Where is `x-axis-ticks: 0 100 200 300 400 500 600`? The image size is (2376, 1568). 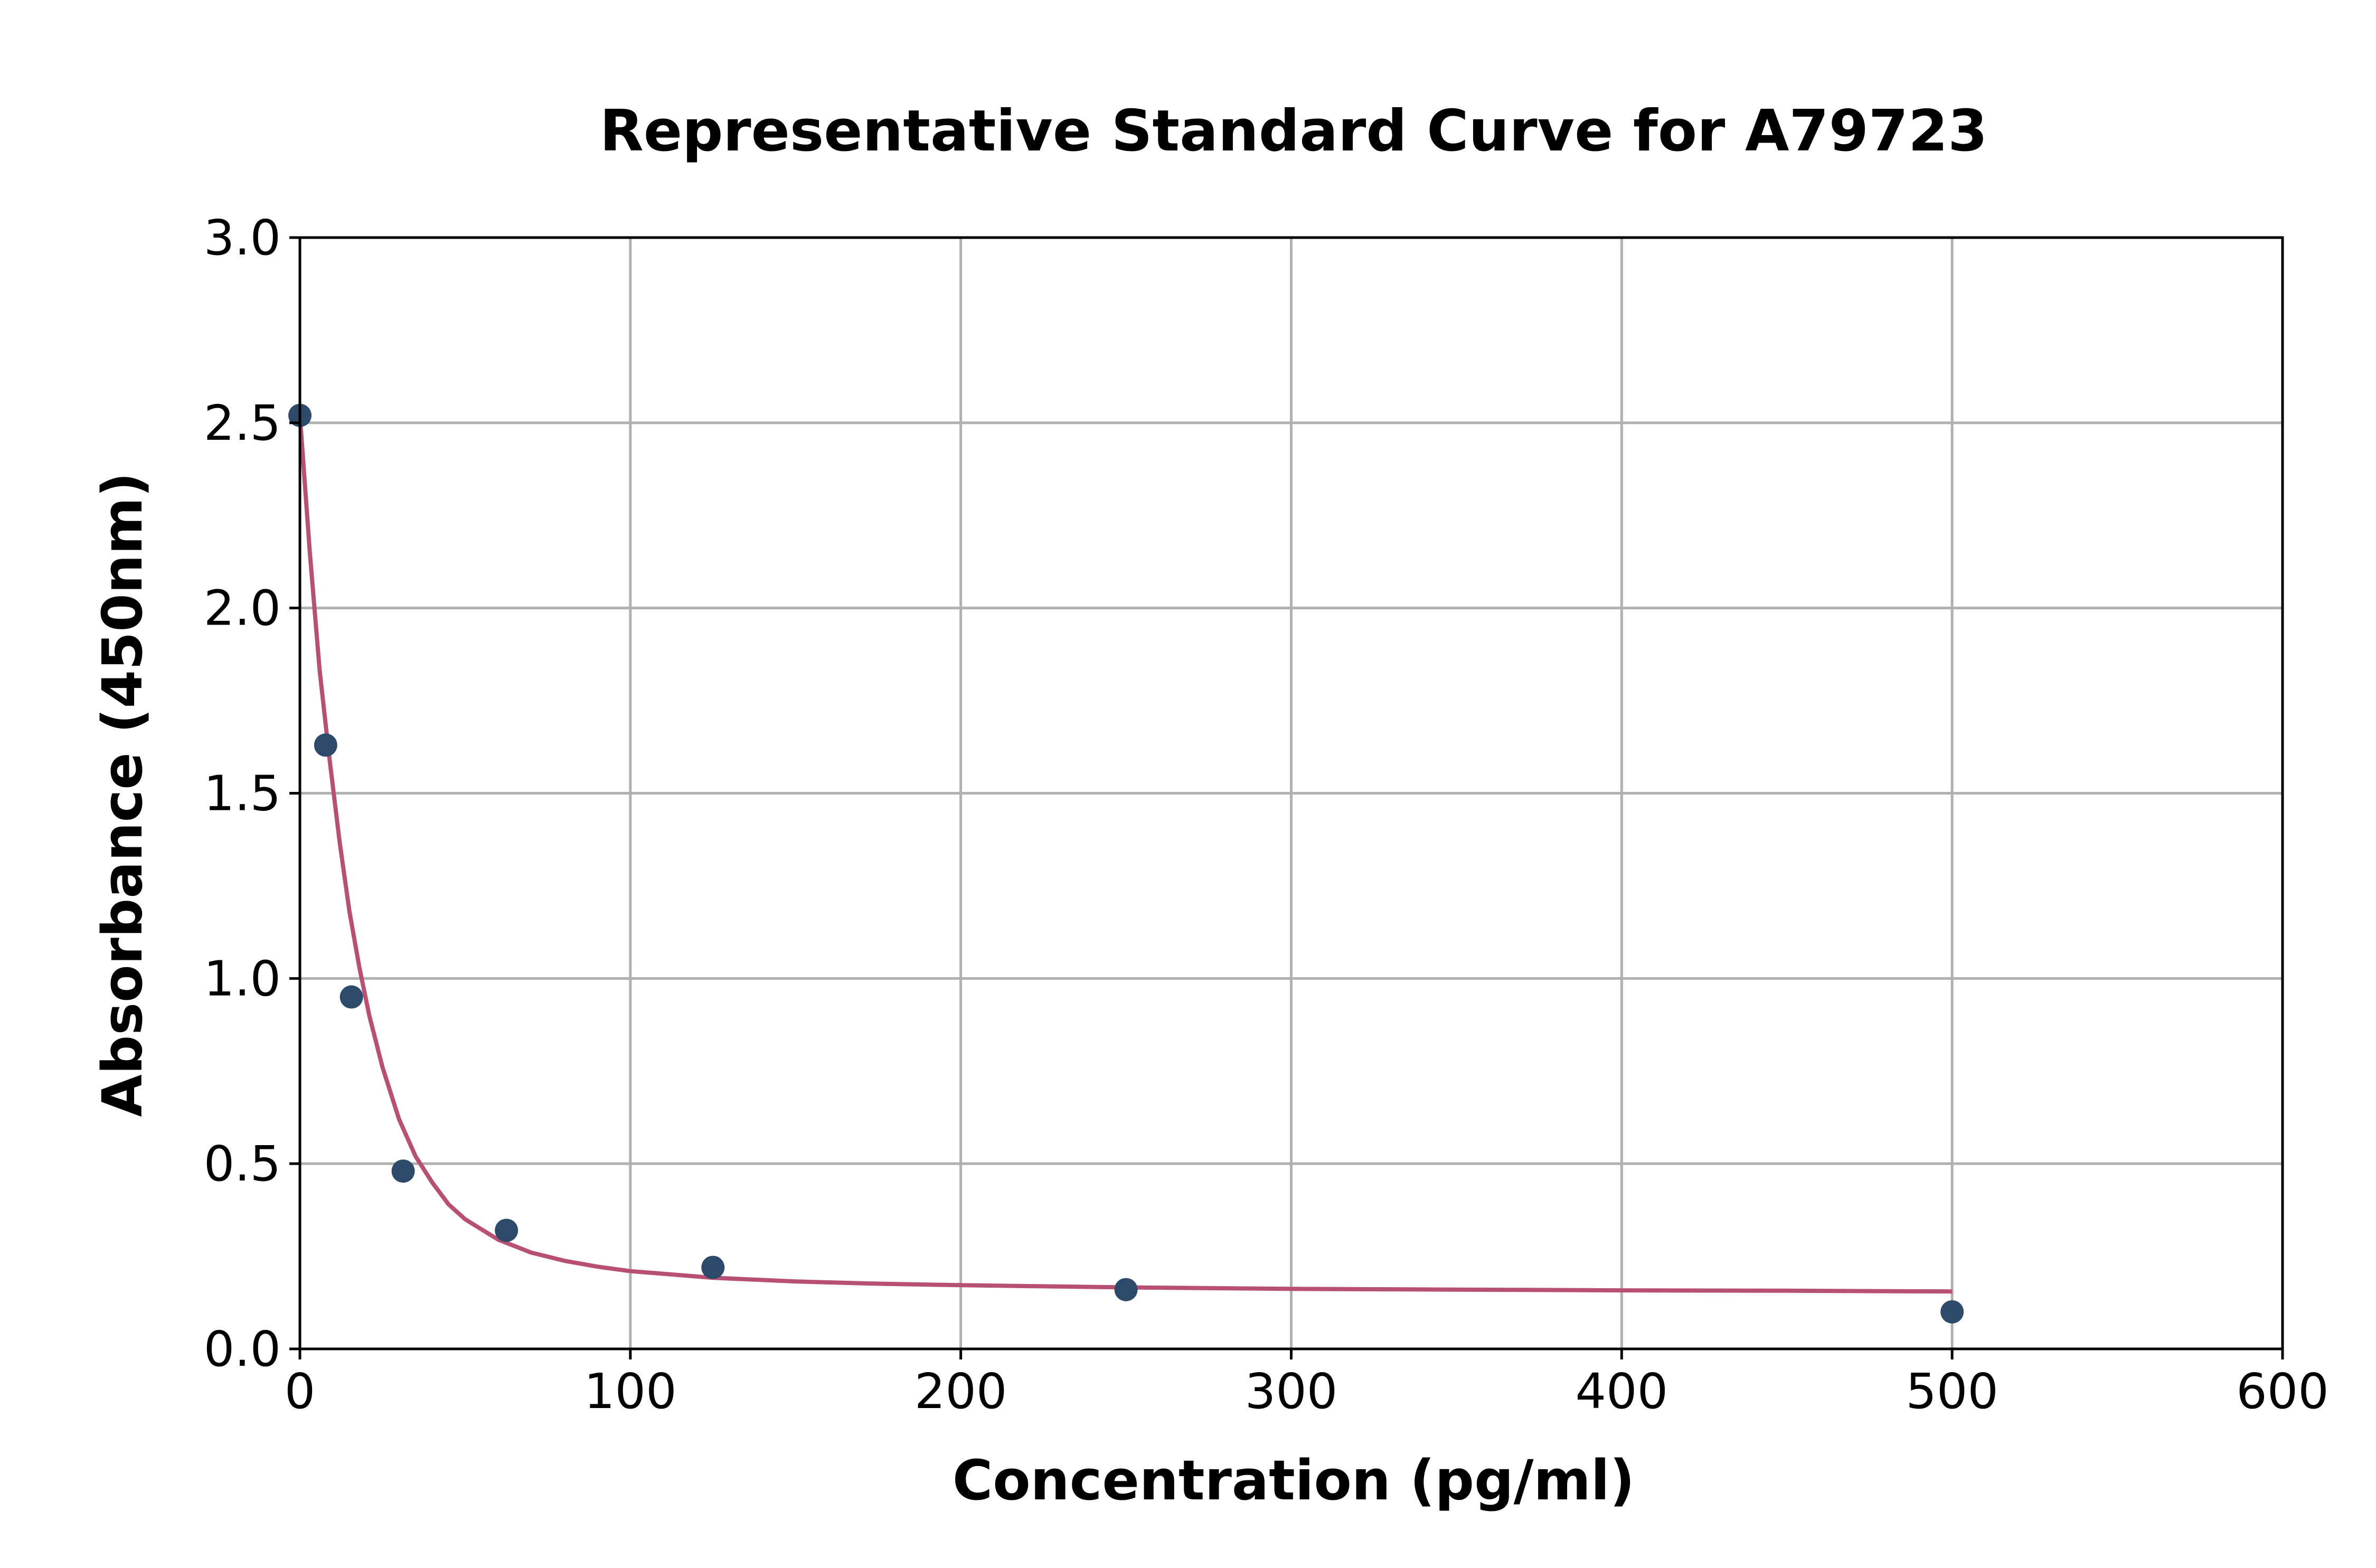
x-axis-ticks: 0 100 200 300 400 500 600 is located at coordinates (1307, 1384).